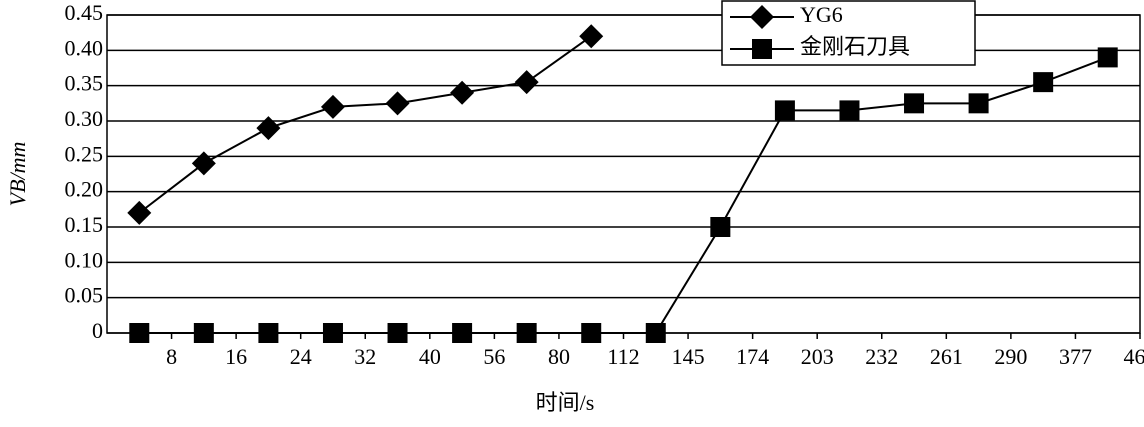  Describe the element at coordinates (236, 356) in the screenshot. I see `x-tick-label: 16` at that location.